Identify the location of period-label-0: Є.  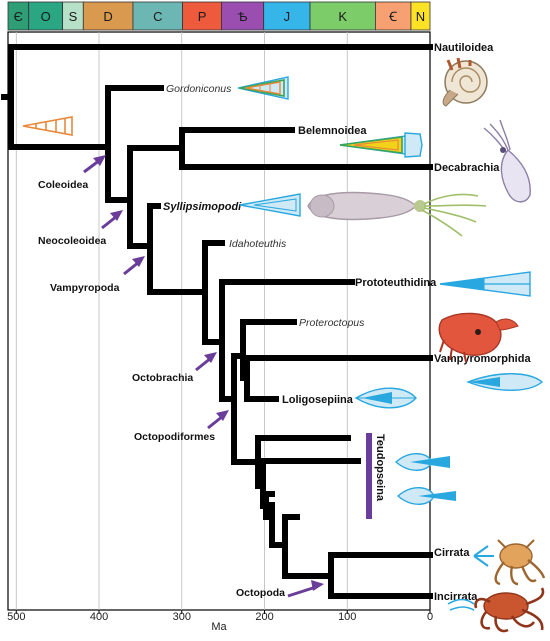
(18, 16).